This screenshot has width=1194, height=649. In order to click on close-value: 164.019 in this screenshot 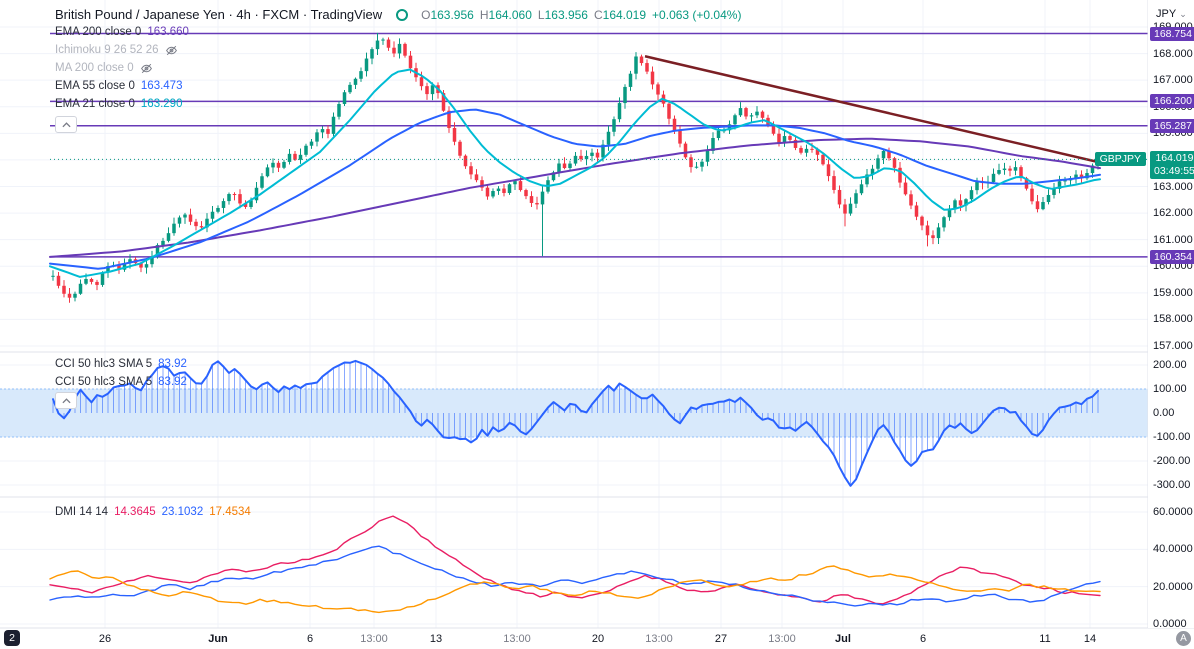, I will do `click(624, 14)`.